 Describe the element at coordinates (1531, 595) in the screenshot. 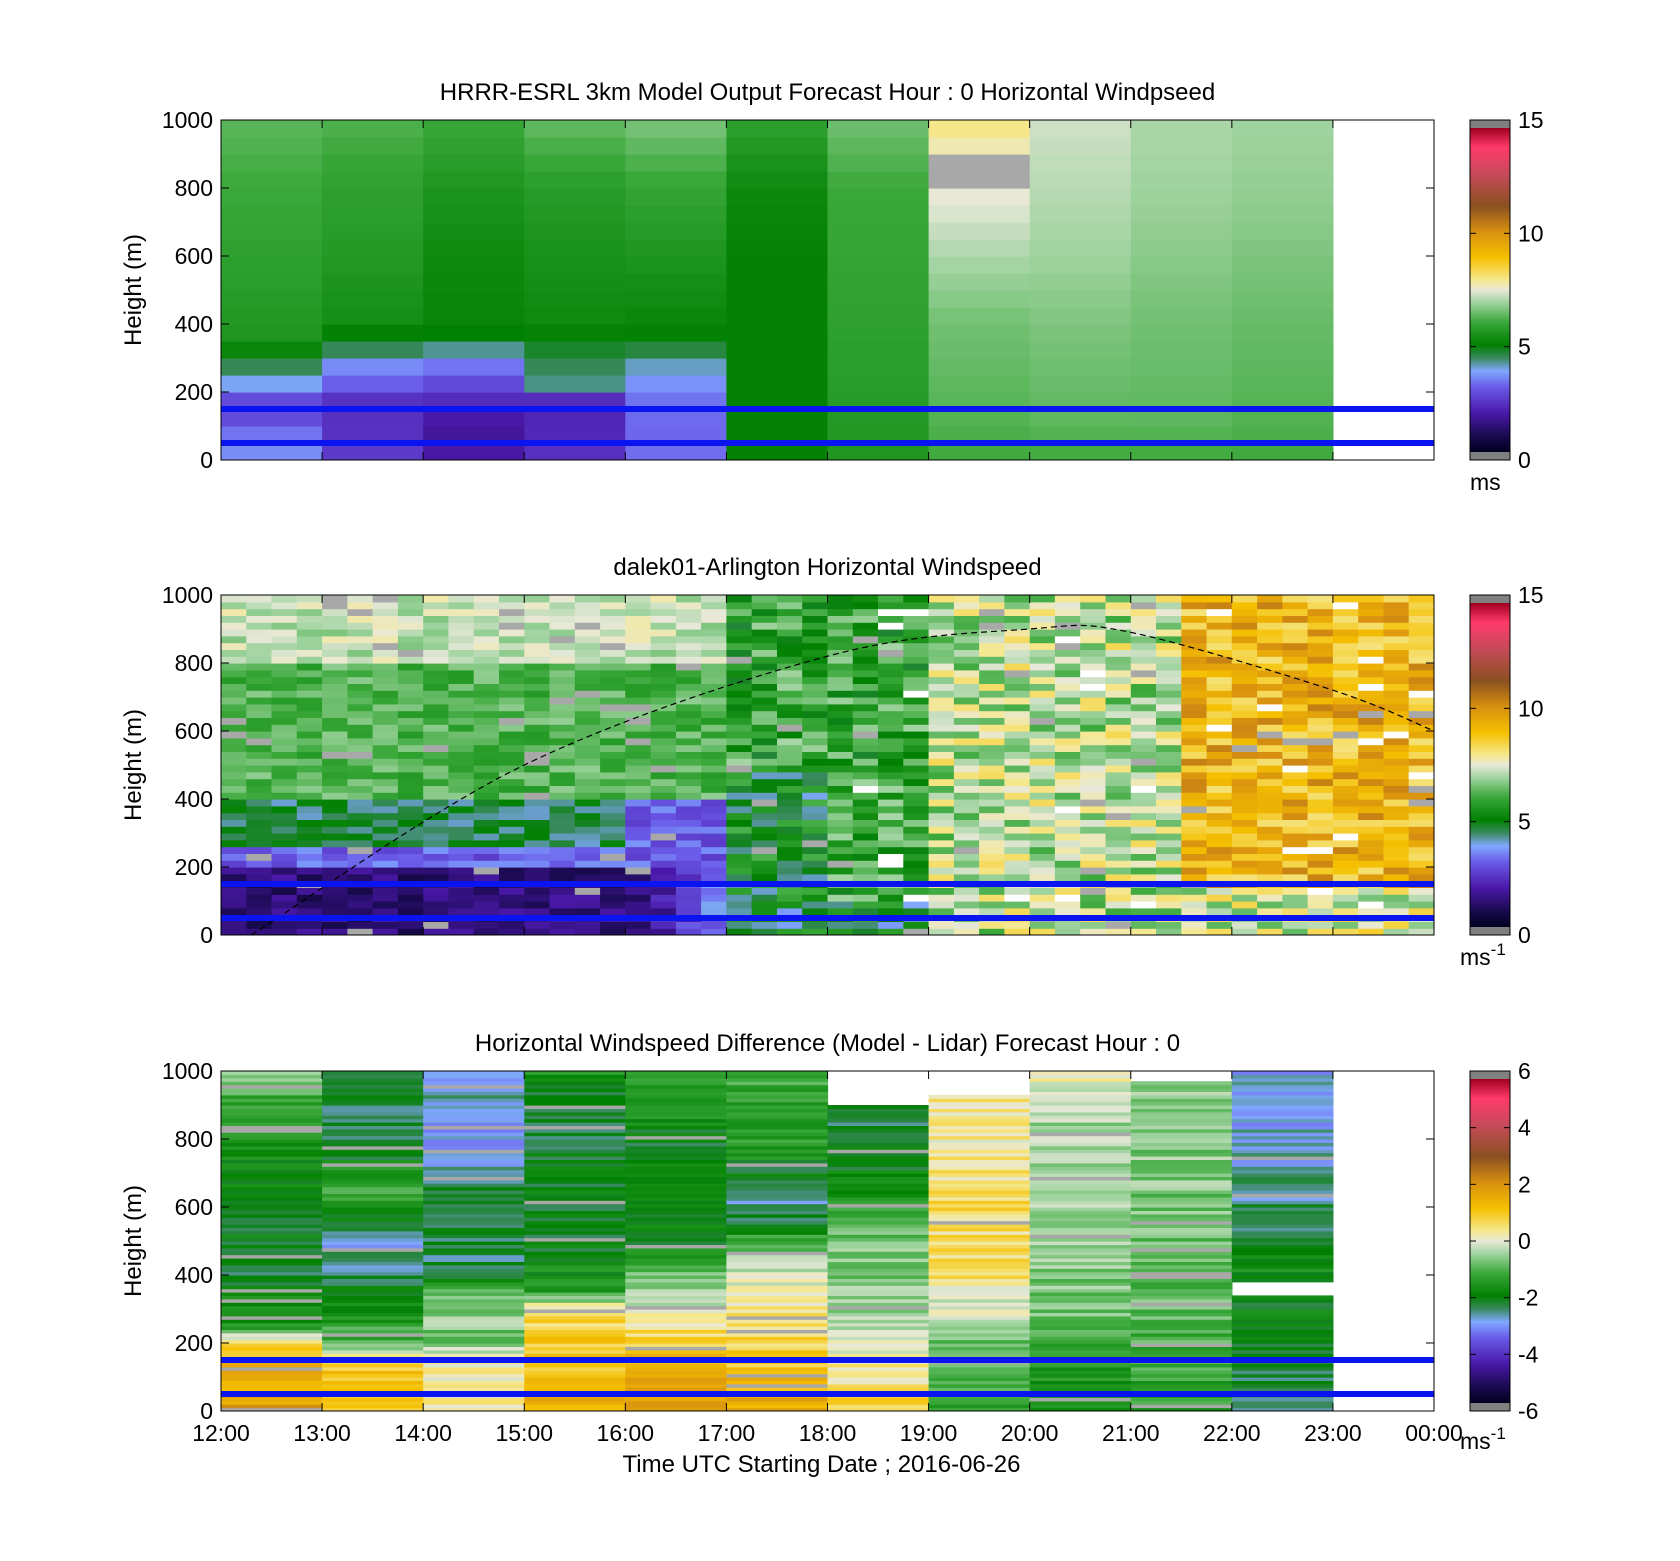

I see `colorbar-tick-label: 15` at that location.